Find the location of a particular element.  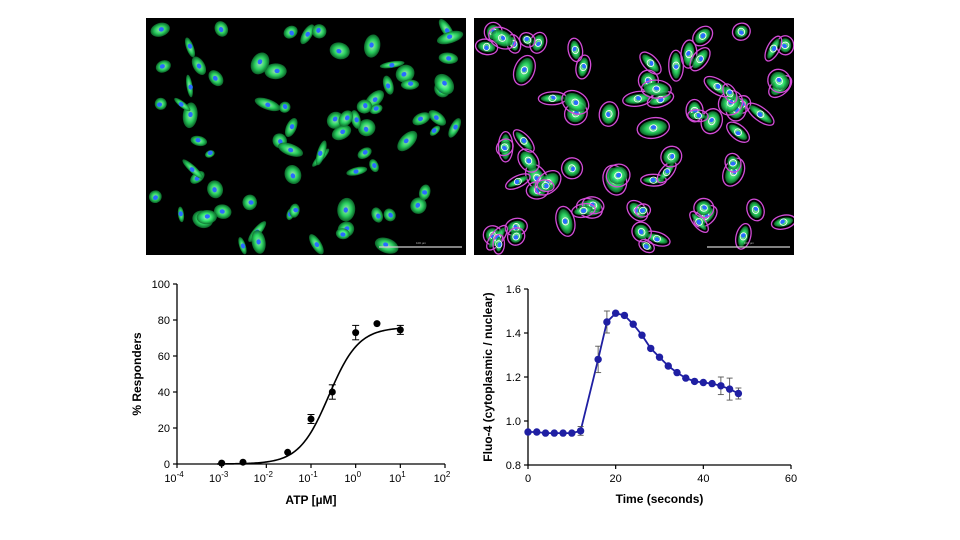

x-tick-label: 60 is located at coordinates (791, 479).